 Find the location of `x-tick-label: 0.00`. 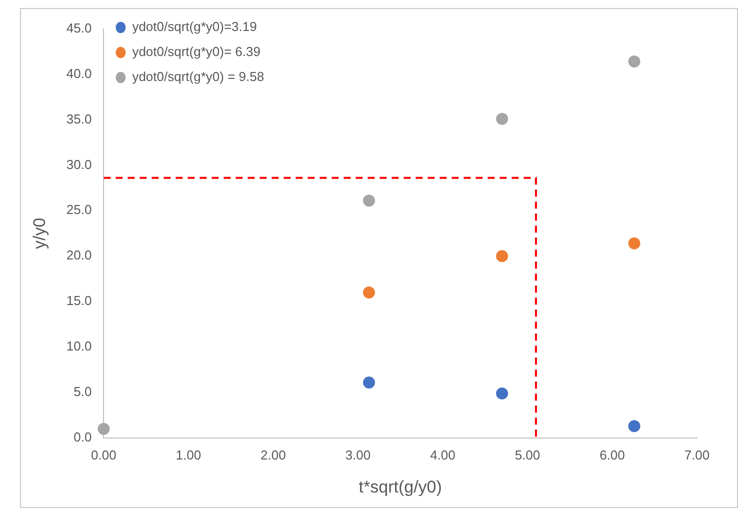

x-tick-label: 0.00 is located at coordinates (103, 454).